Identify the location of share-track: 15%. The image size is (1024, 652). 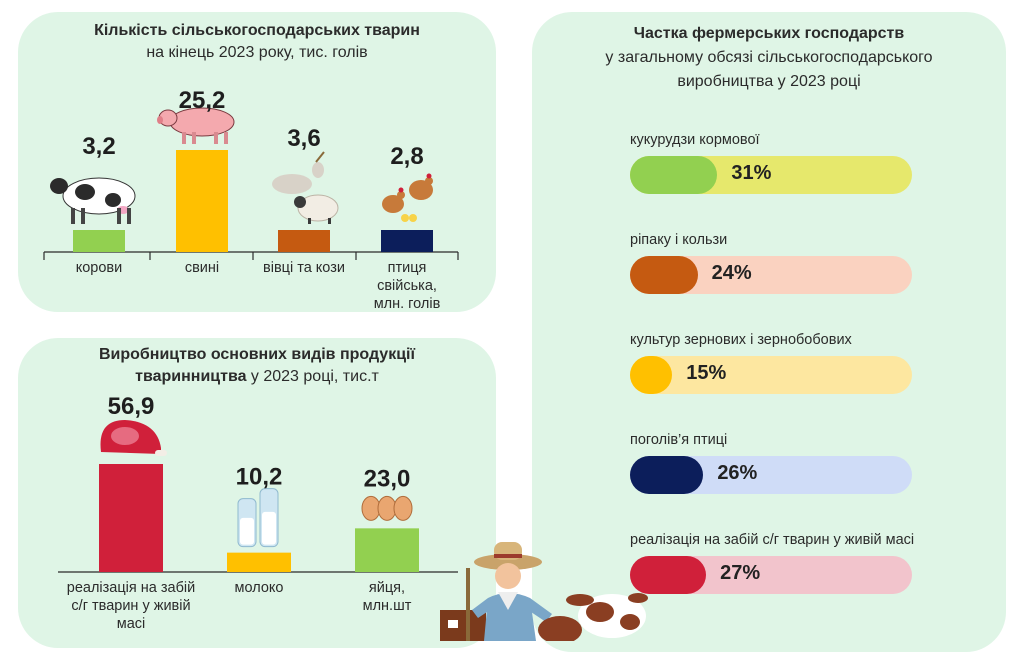
(771, 375).